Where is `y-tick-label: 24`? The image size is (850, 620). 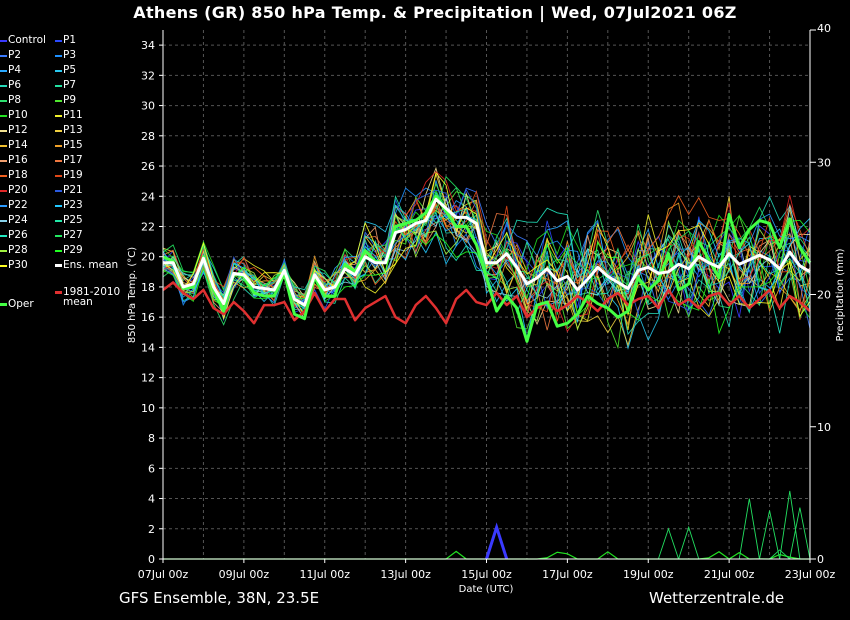 y-tick-label: 24 is located at coordinates (148, 196).